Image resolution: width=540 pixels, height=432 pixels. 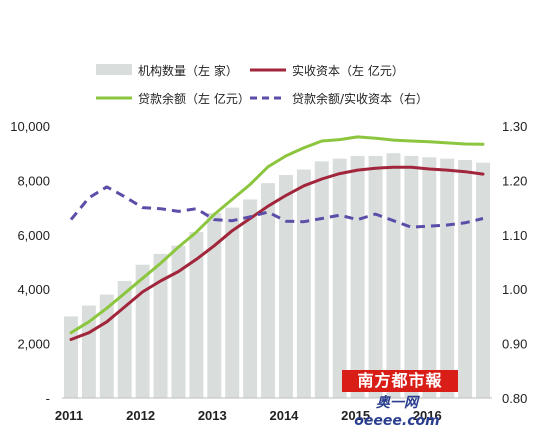 I want to click on legend-label: 实收资本（左 亿元）, so click(x=348, y=70).